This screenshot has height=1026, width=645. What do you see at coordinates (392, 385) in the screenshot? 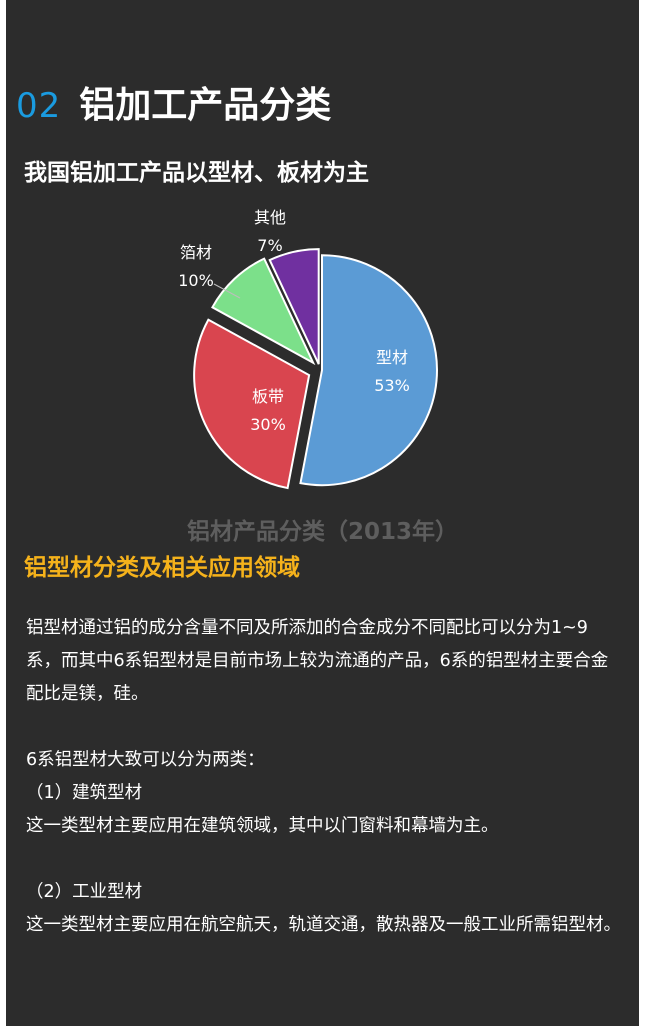
I see `slice-value-1: 53%` at bounding box center [392, 385].